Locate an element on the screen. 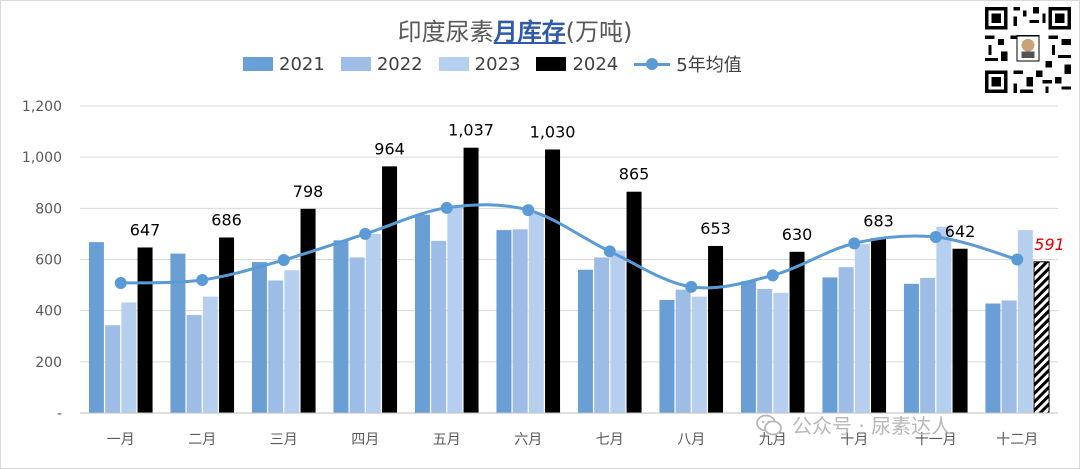  legend-label-2024: 2024 is located at coordinates (595, 64).